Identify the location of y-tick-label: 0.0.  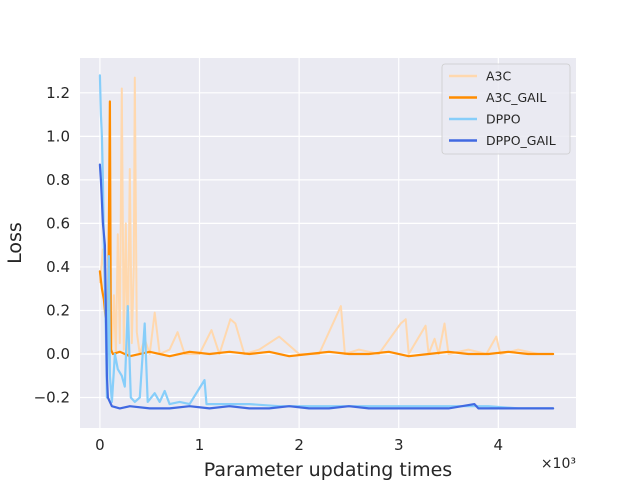
(58, 354).